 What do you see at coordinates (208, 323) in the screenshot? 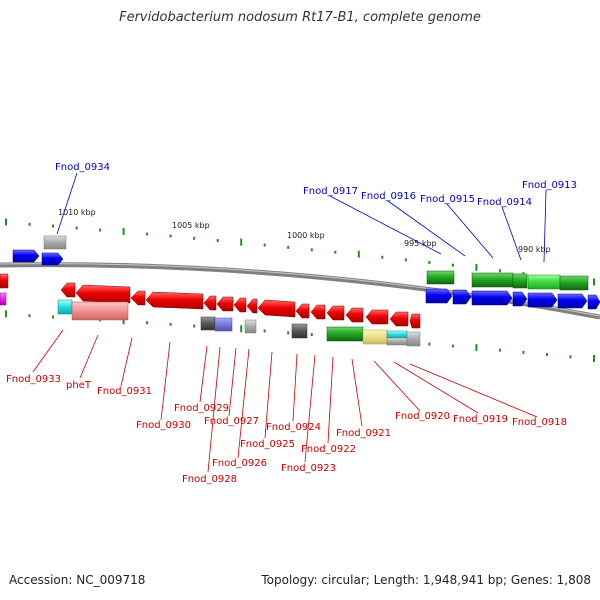
I see `gene-fnod-0929-dark` at bounding box center [208, 323].